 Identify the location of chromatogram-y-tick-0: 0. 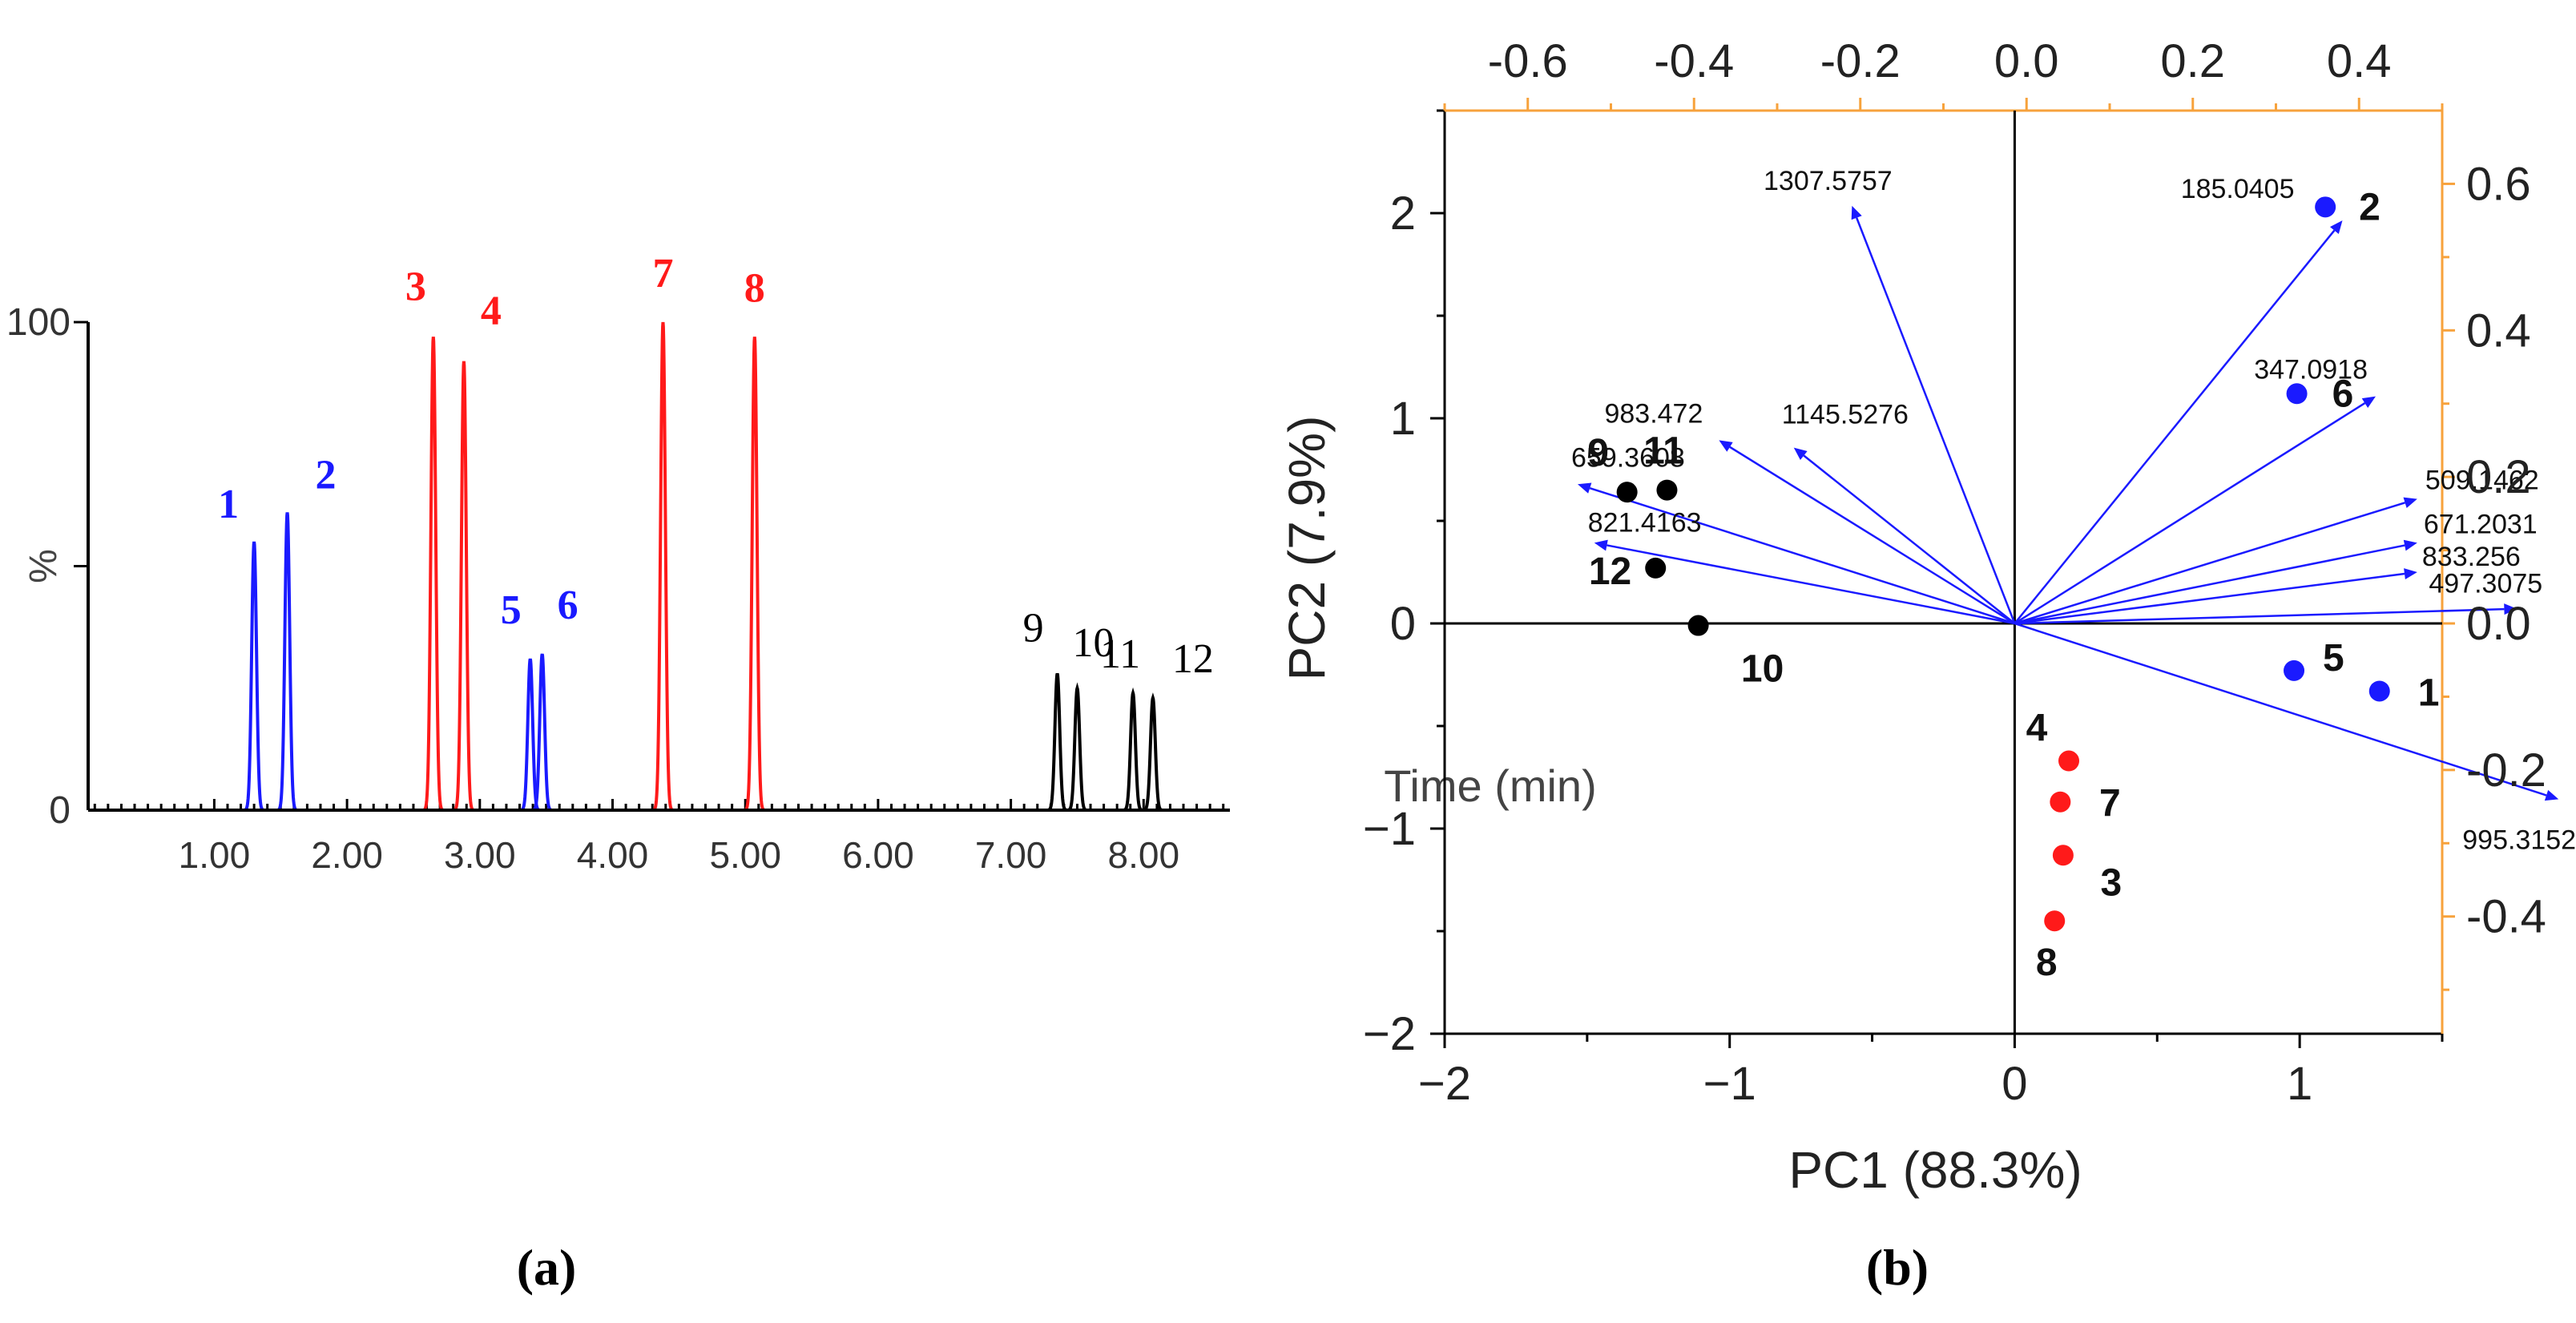
(60, 810).